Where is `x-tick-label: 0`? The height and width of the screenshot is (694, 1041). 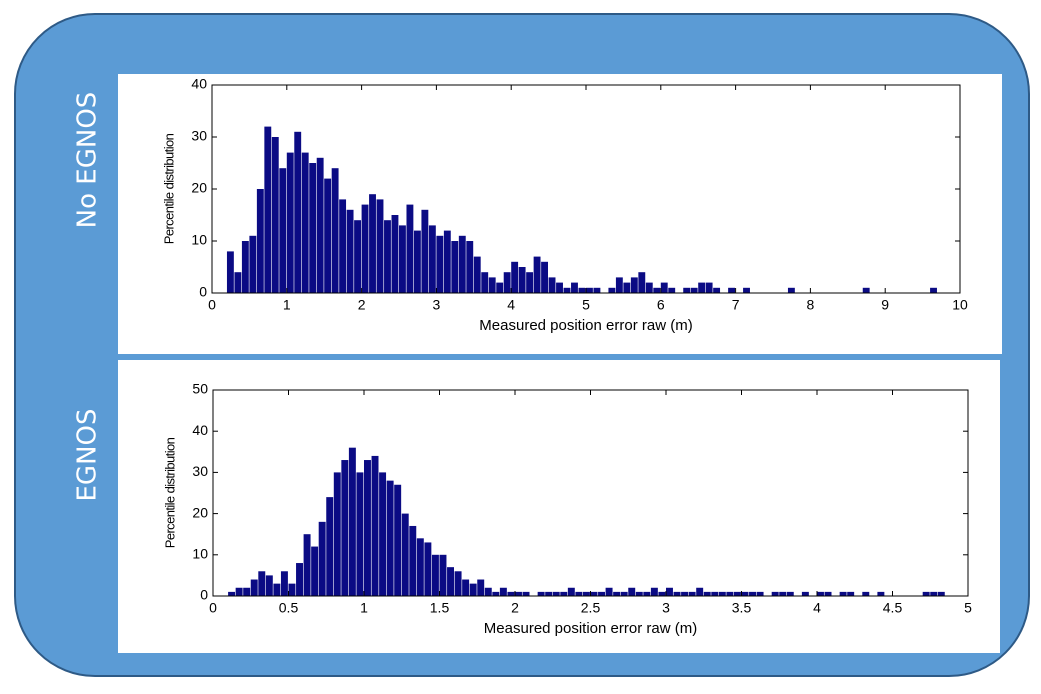
x-tick-label: 0 is located at coordinates (212, 305).